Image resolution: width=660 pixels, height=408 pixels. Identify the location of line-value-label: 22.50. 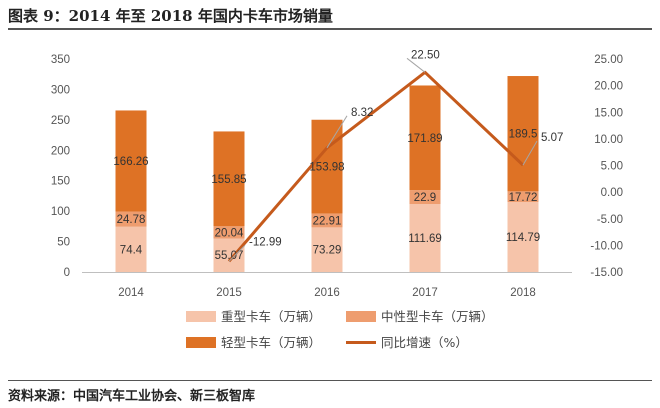
(425, 55).